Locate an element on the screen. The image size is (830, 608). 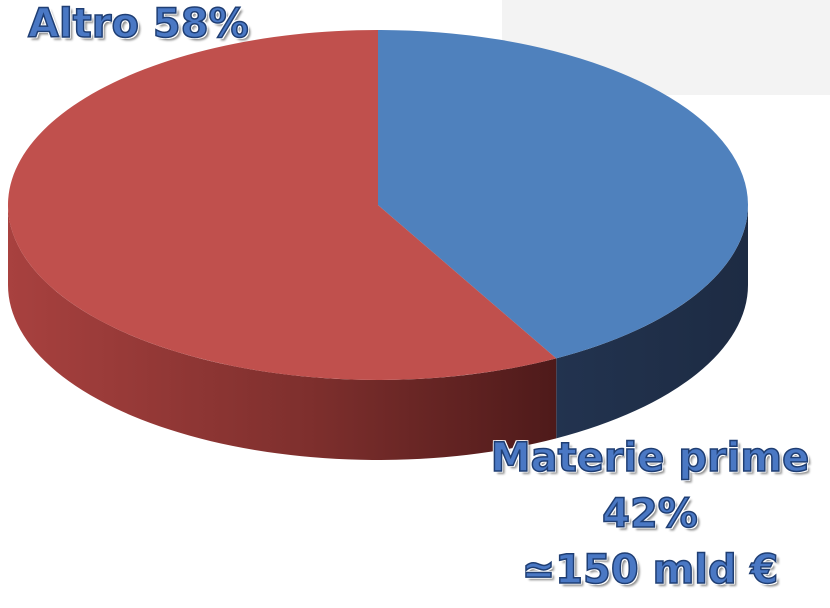
label-materie-line-1: Materie prime is located at coordinates (650, 458).